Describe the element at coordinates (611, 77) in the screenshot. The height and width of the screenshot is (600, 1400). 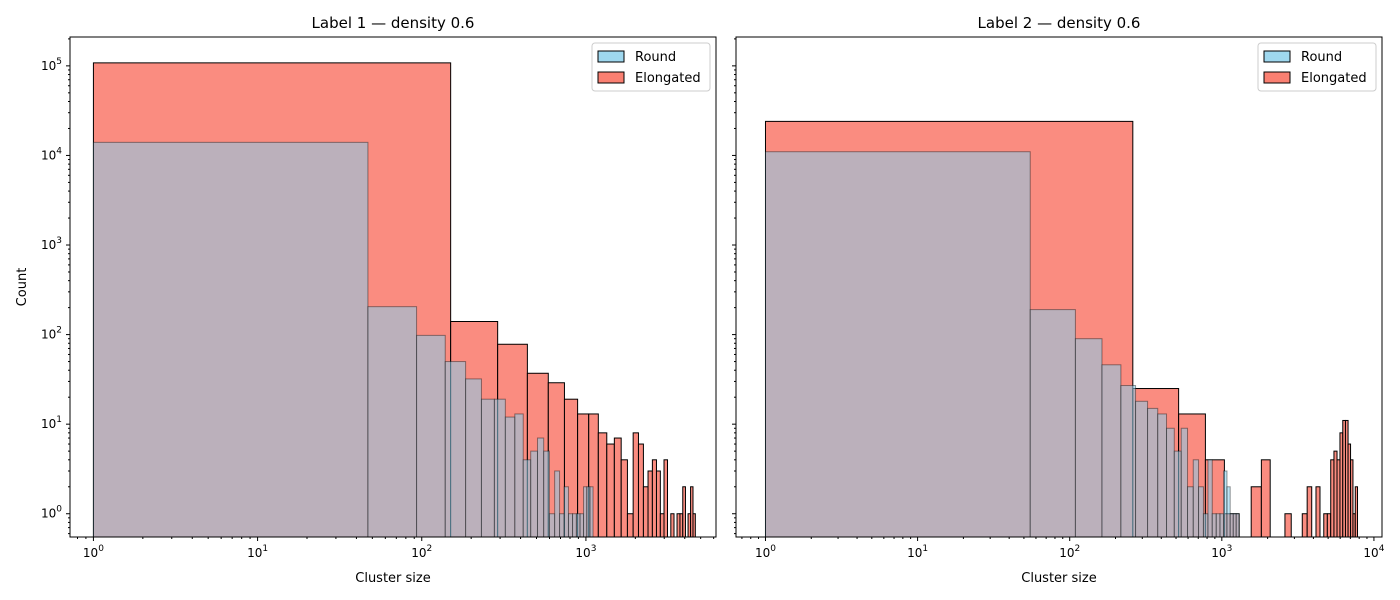
I see `legend-swatch-elongated` at that location.